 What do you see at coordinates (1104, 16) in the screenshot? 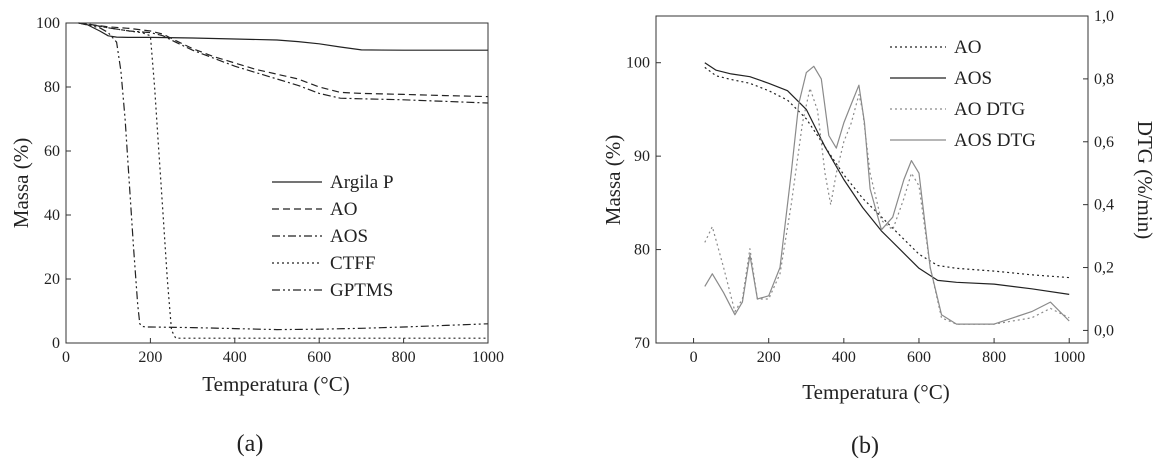
I see `y2-tick-label: 1,0` at bounding box center [1104, 16].